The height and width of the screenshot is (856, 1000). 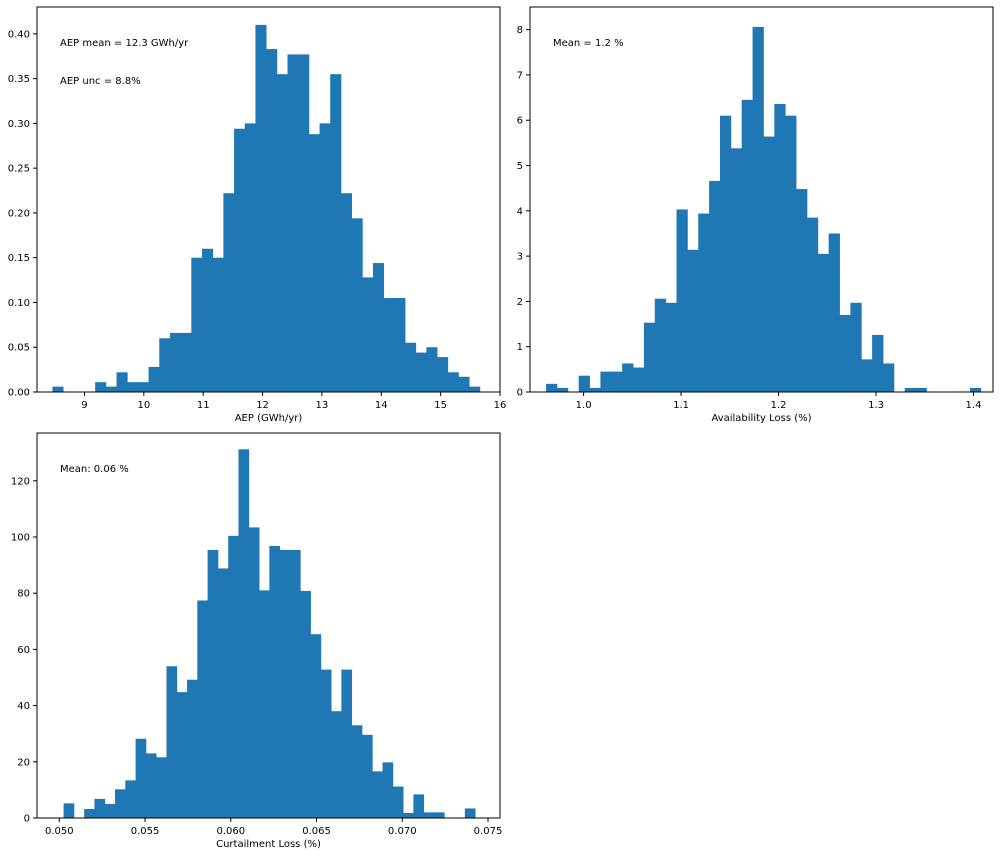 What do you see at coordinates (268, 844) in the screenshot?
I see `curtailment-loss-histogram-x-label: Curtailment Loss (%)` at bounding box center [268, 844].